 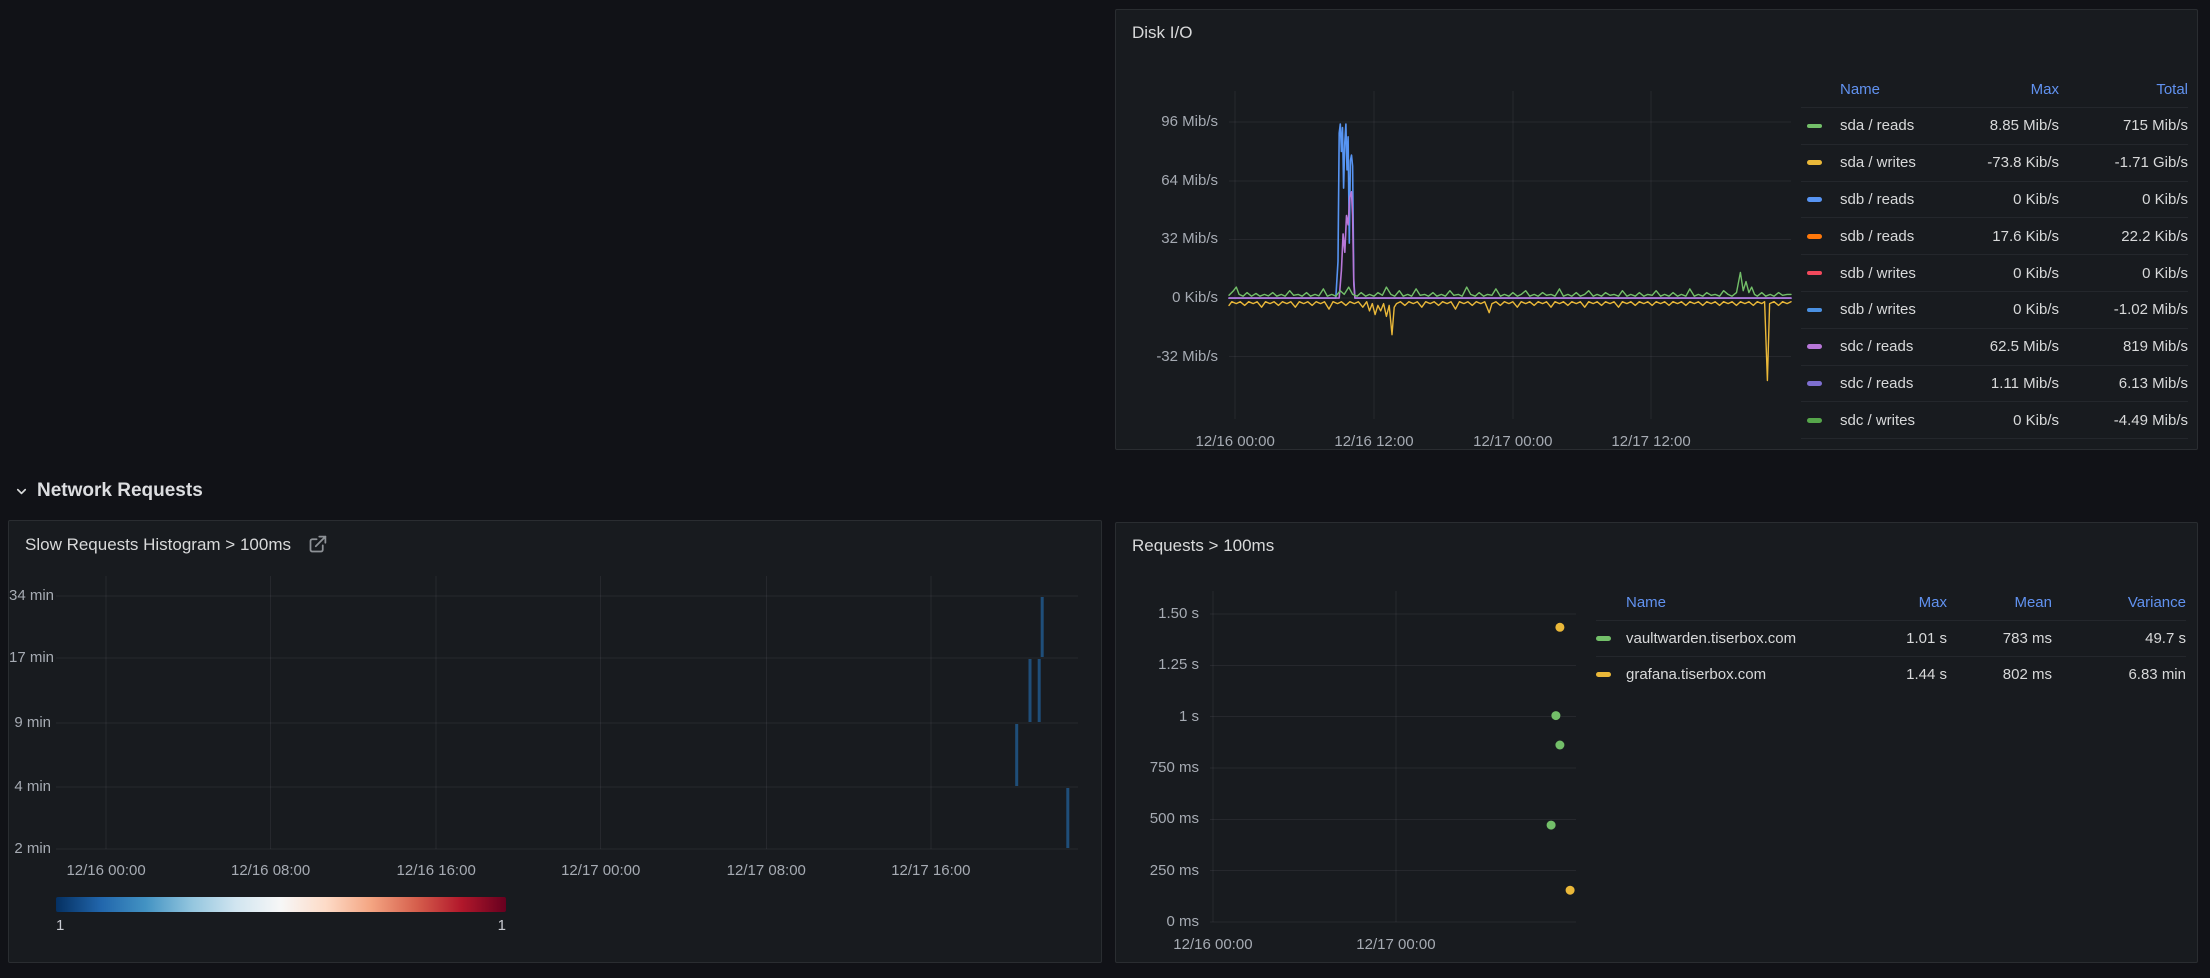 What do you see at coordinates (1891, 602) in the screenshot?
I see `legend-header-row: Name Max Mean Variance` at bounding box center [1891, 602].